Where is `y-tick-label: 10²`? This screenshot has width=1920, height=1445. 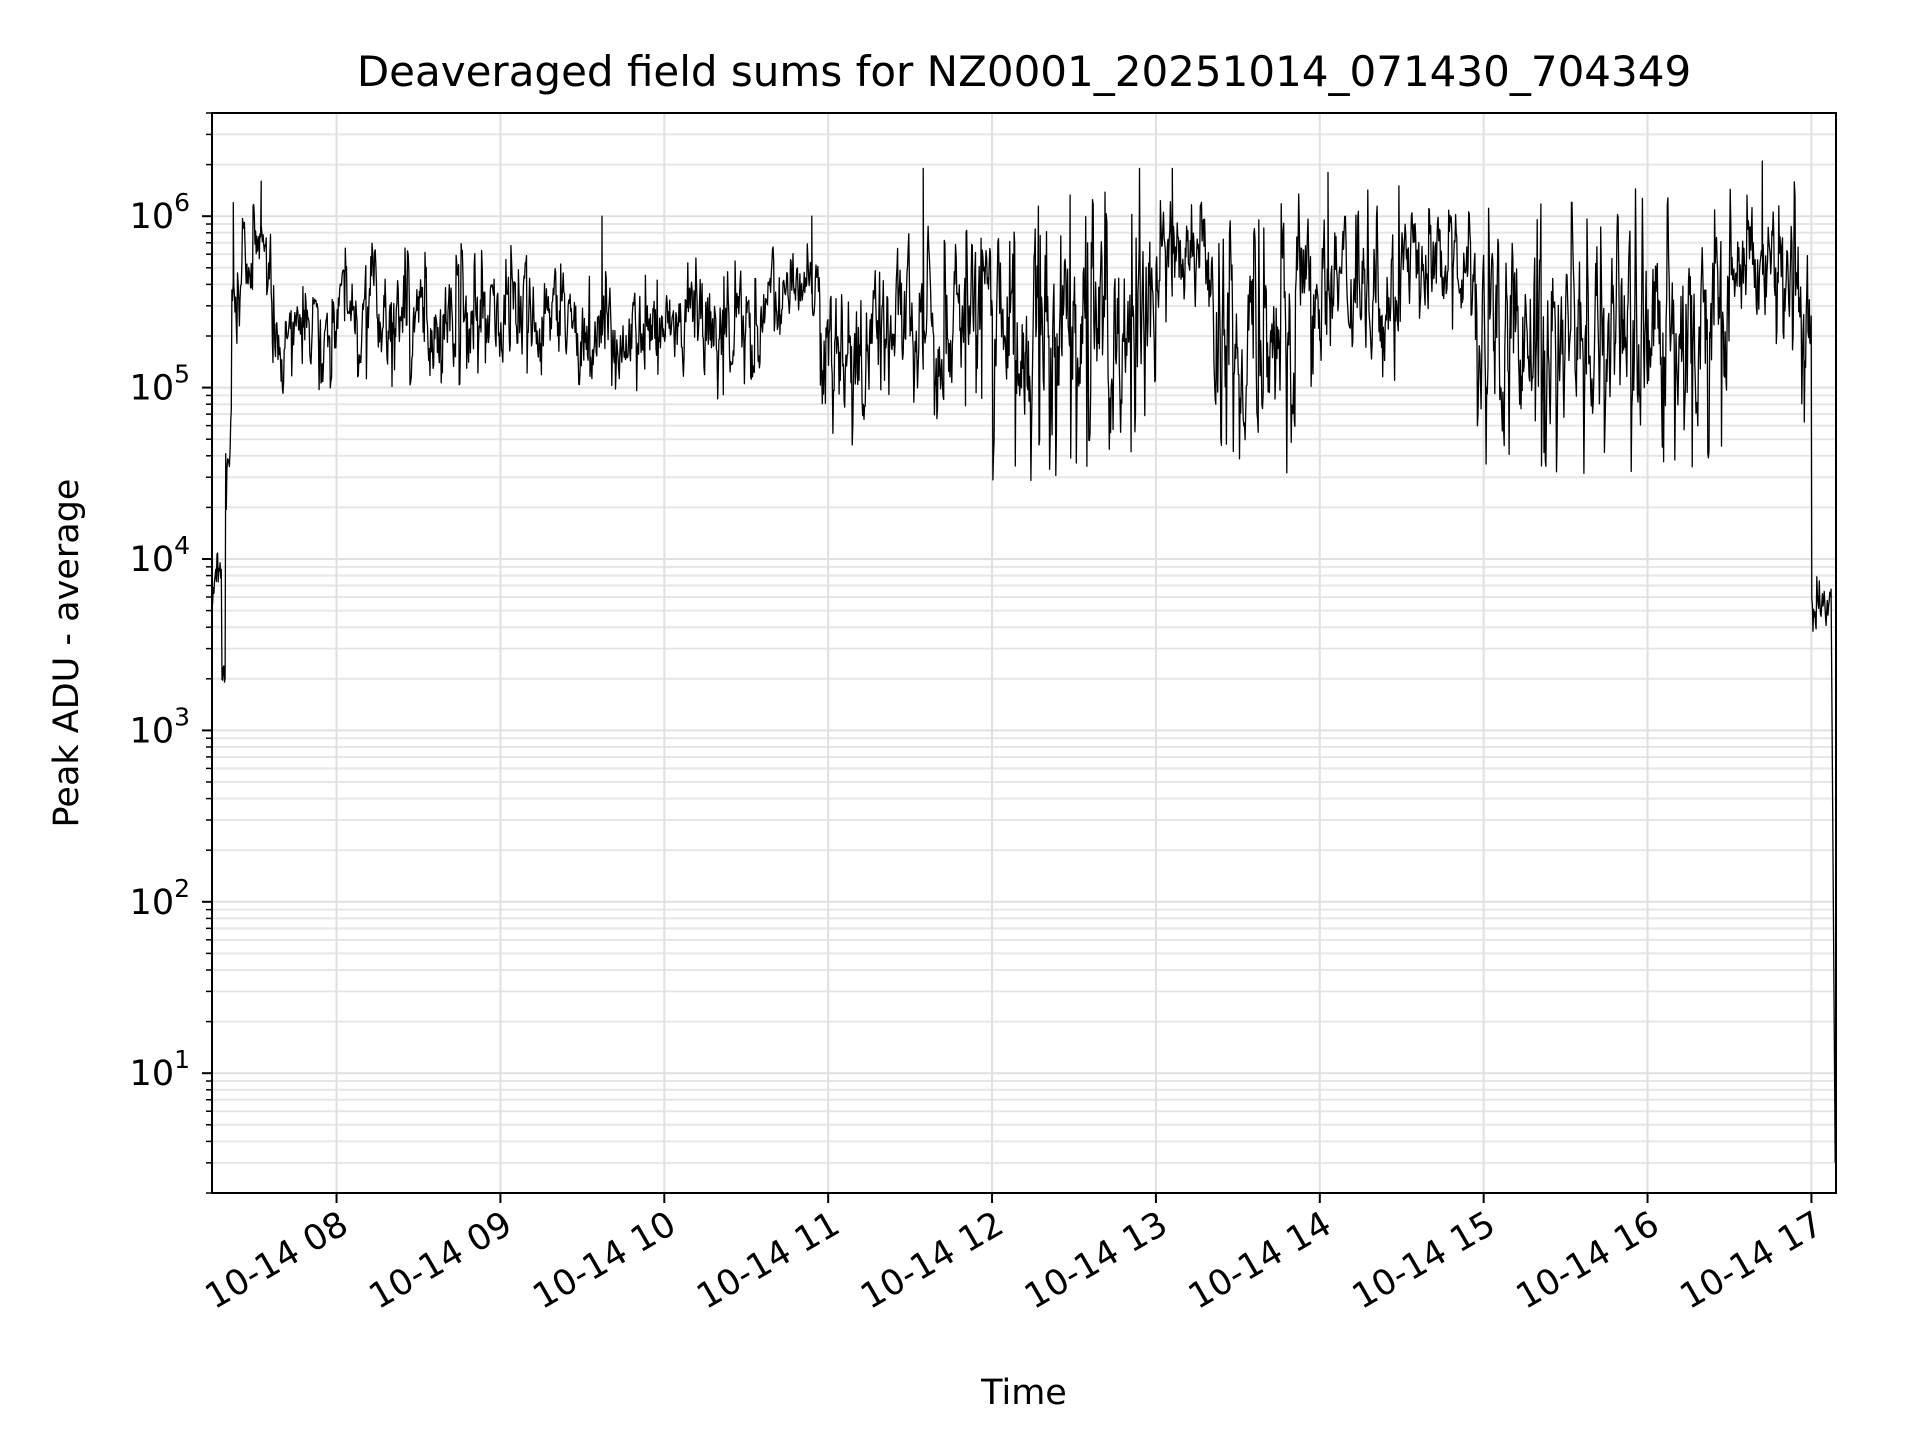 y-tick-label: 10² is located at coordinates (160, 898).